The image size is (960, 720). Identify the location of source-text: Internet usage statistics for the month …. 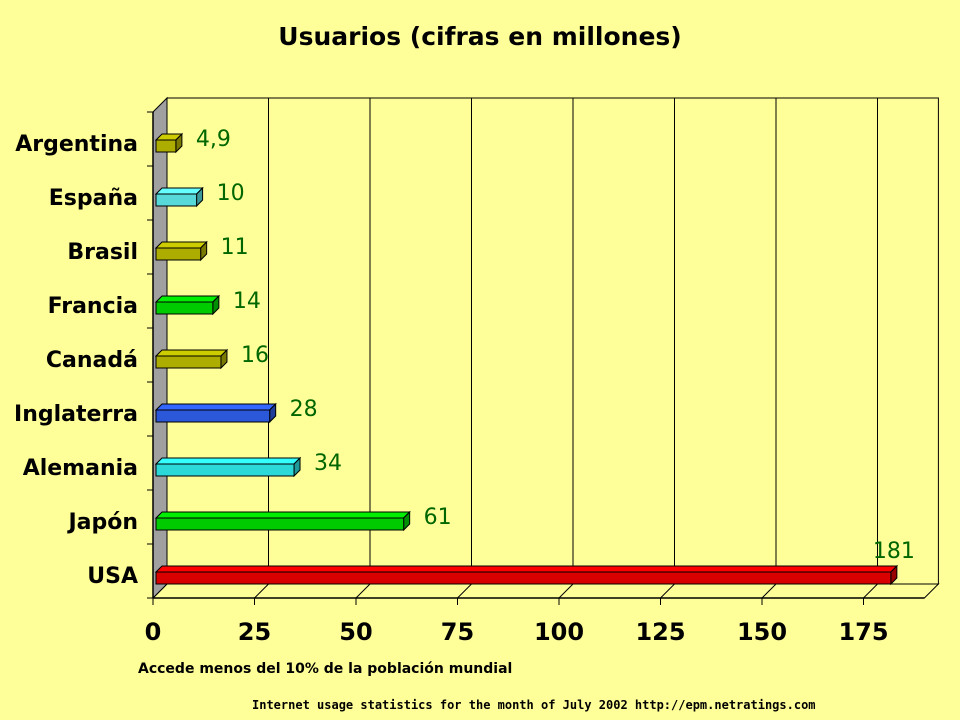
(534, 705).